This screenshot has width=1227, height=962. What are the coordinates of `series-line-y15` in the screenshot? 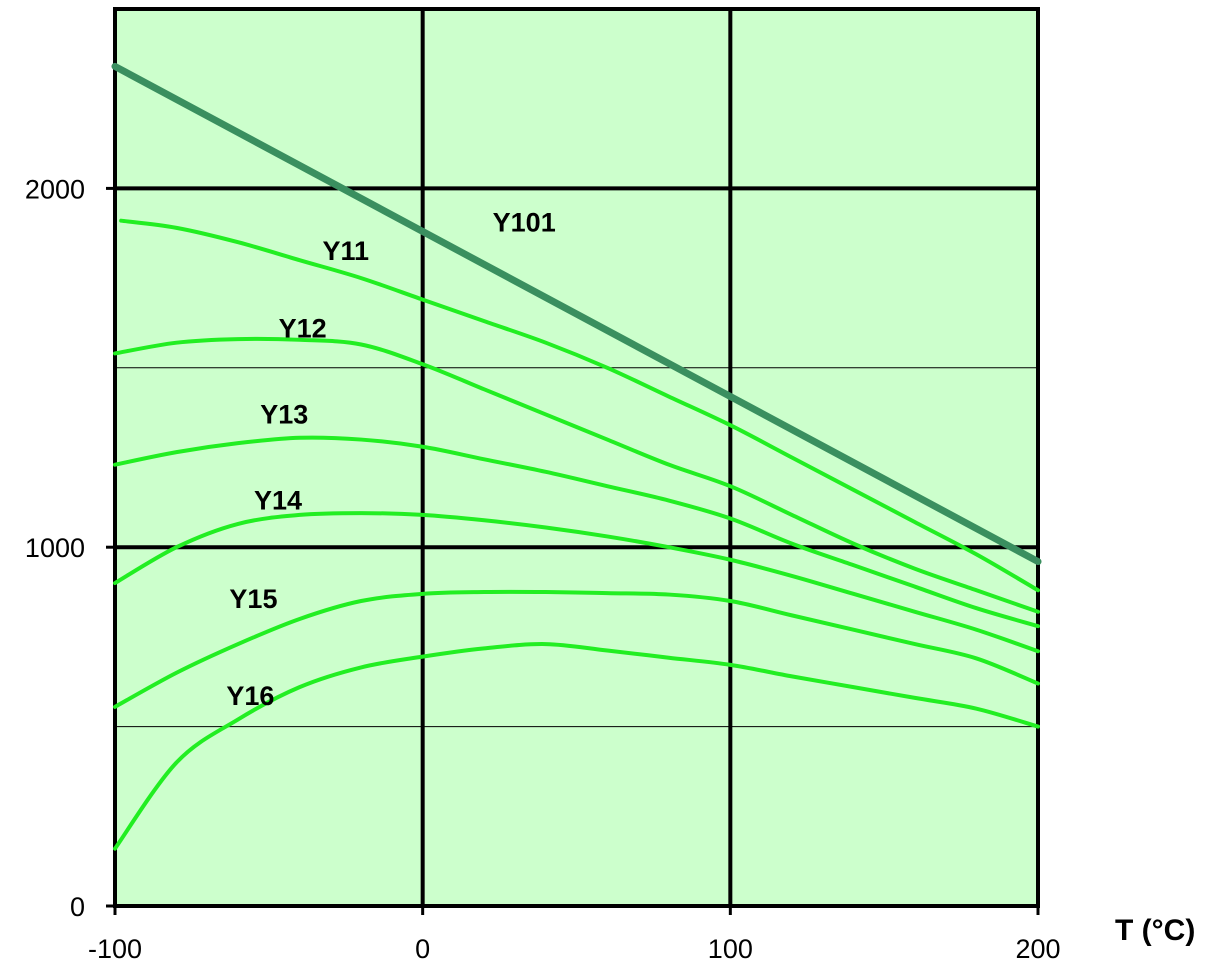 It's located at (576, 649).